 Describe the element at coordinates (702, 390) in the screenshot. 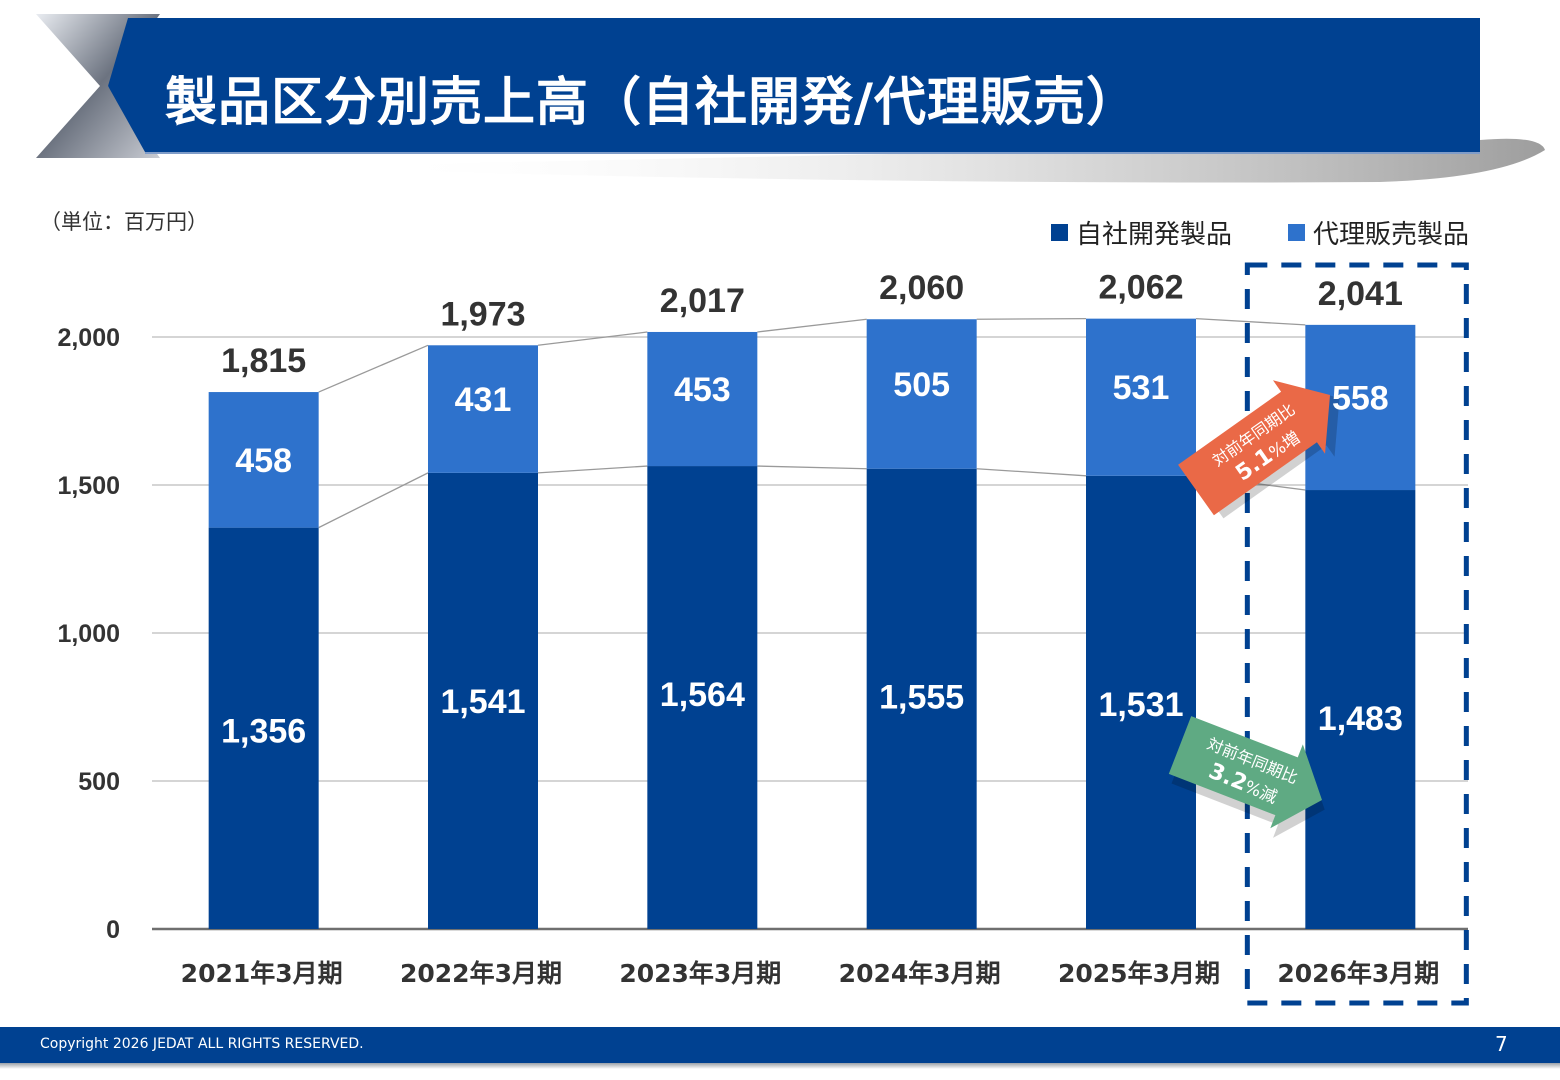

I see `data-label-agency: 453` at that location.